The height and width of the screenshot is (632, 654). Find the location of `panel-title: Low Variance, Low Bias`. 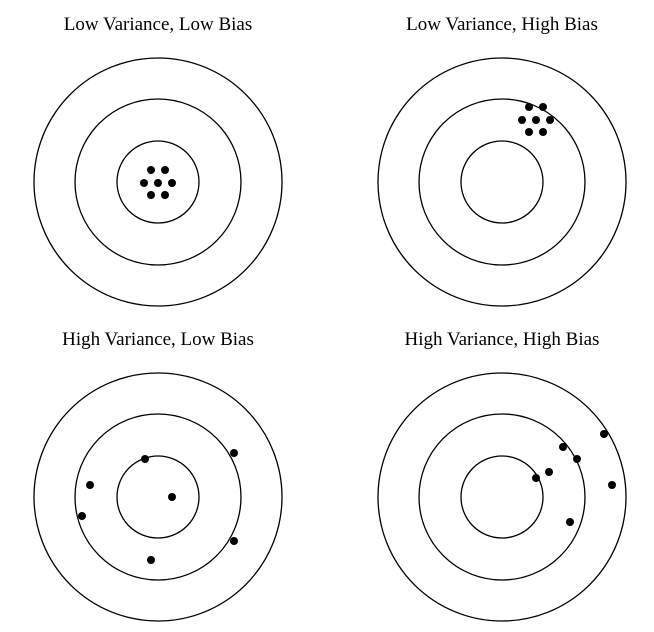

panel-title: Low Variance, Low Bias is located at coordinates (158, 24).